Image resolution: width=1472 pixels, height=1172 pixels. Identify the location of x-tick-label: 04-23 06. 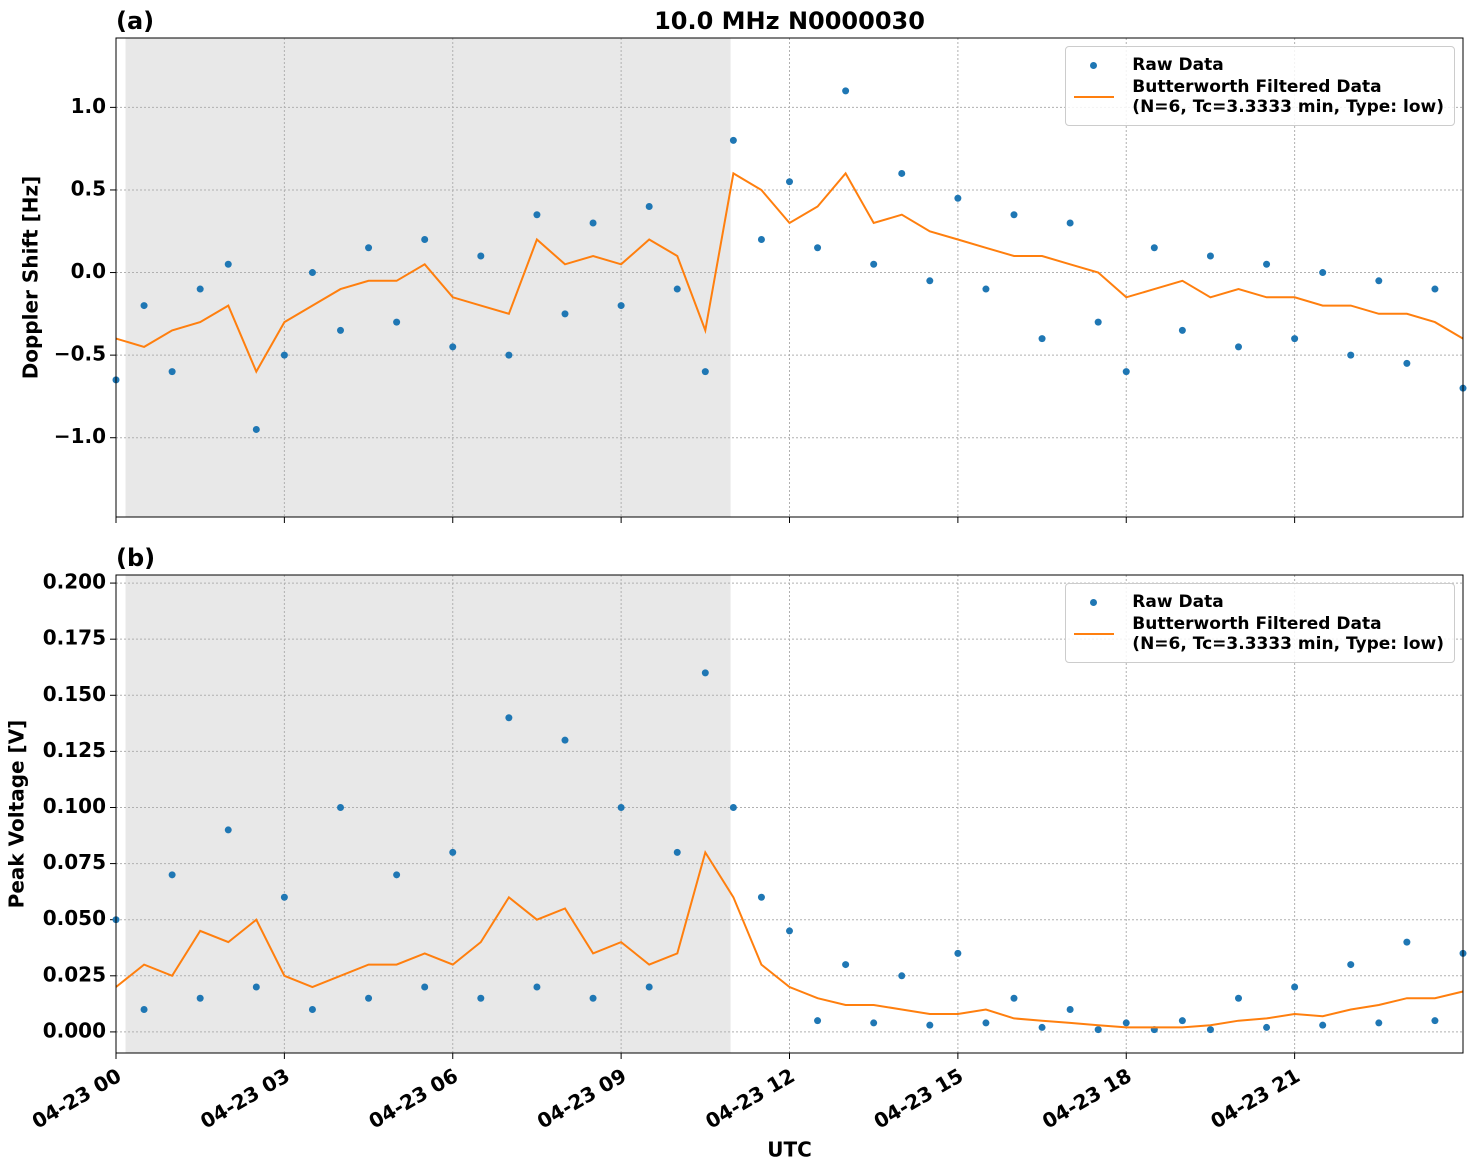
(413, 1098).